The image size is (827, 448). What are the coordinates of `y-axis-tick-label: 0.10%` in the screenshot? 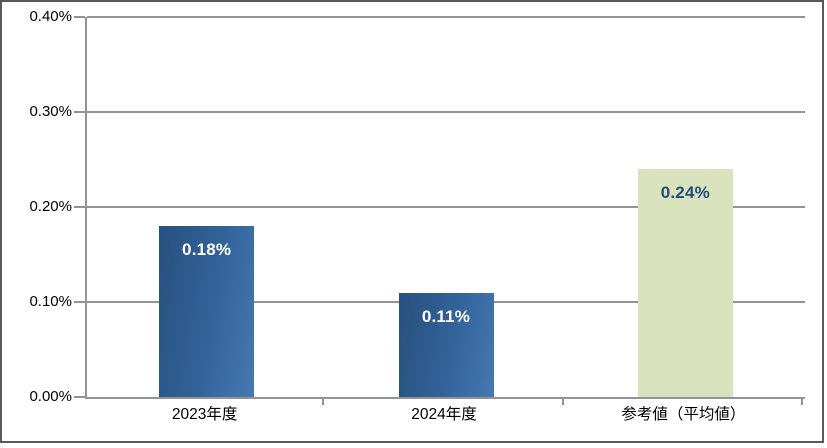 It's located at (50, 301).